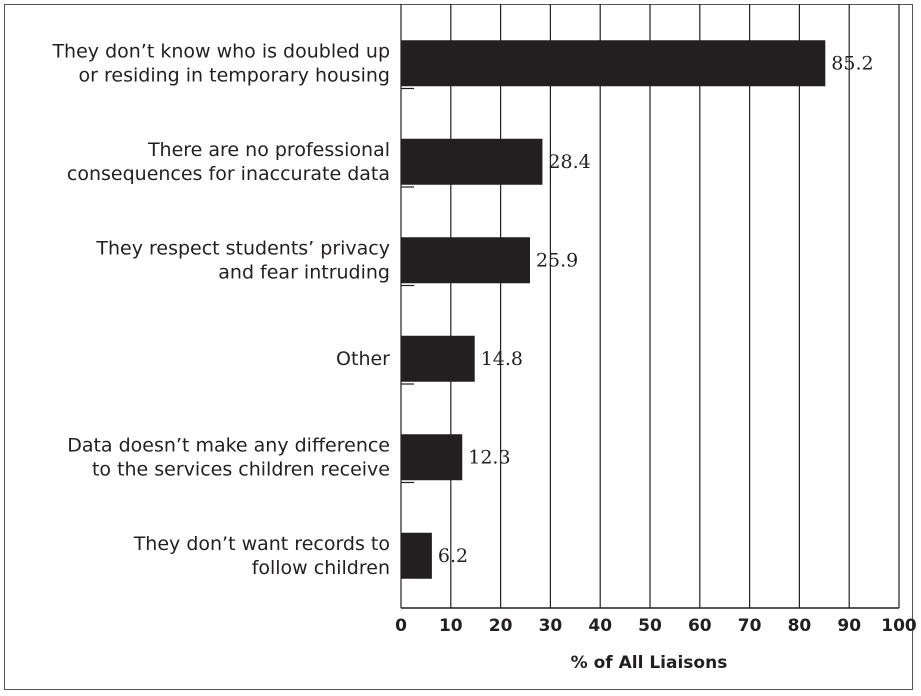 The image size is (921, 696). I want to click on value-label: 14.8, so click(502, 359).